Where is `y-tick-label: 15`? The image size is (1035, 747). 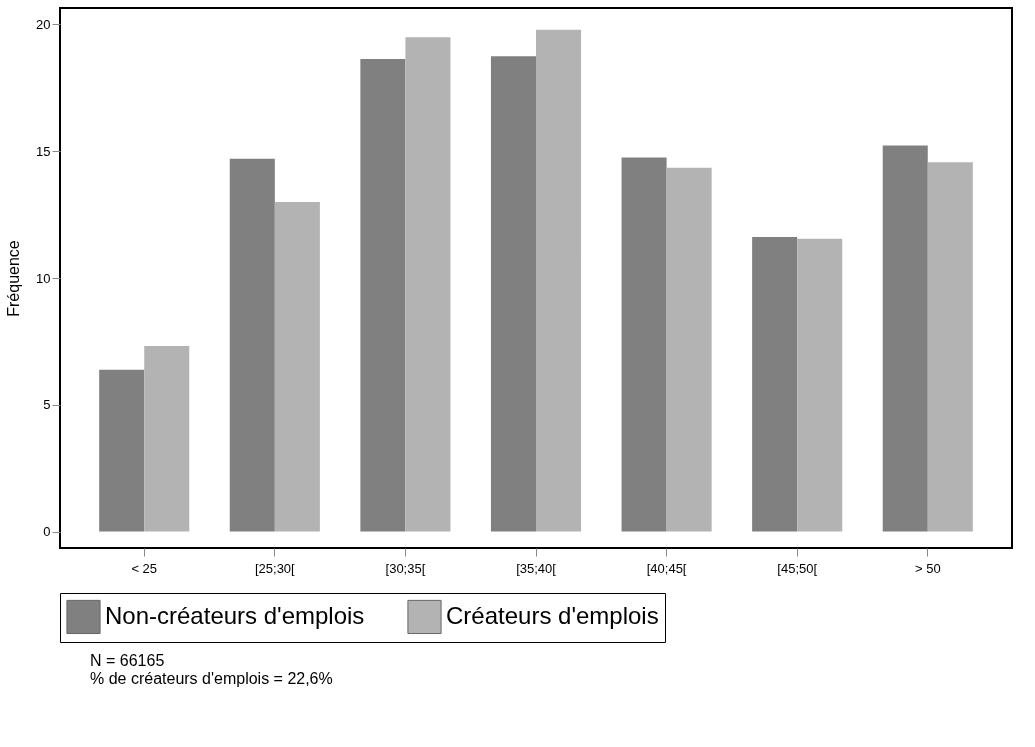 y-tick-label: 15 is located at coordinates (43, 151).